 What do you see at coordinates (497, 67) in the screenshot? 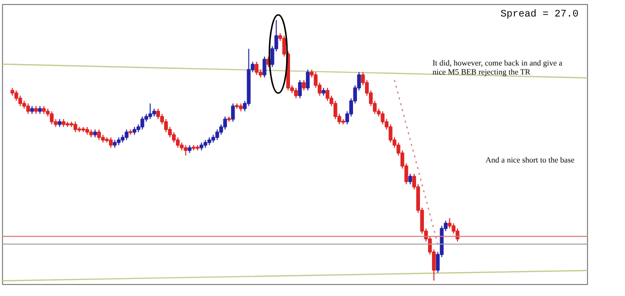
I see `annotation: It did, however, come back in and give a nice M5 BEB rejecting the TR` at bounding box center [497, 67].